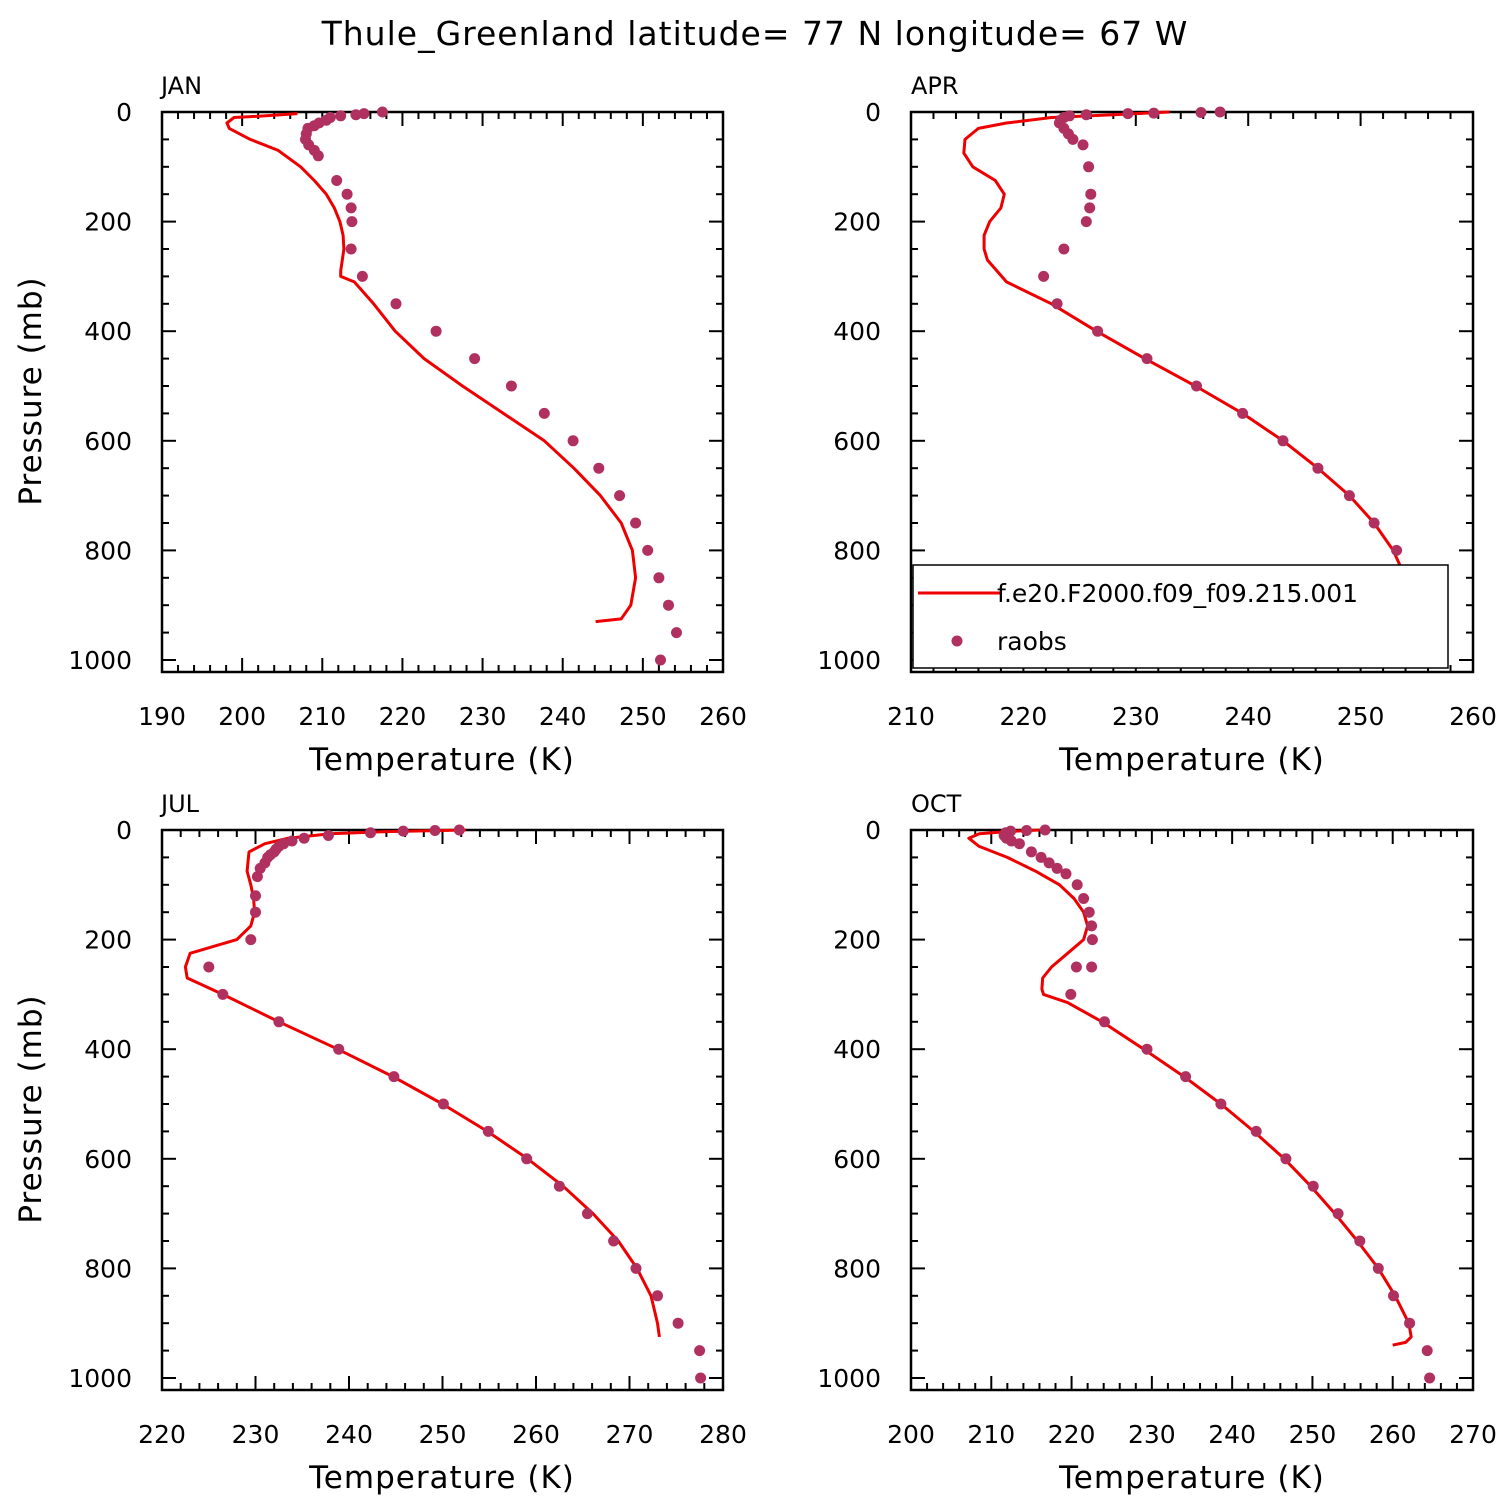 Image resolution: width=1510 pixels, height=1510 pixels. I want to click on plot-frame-oct, so click(1192, 1110).